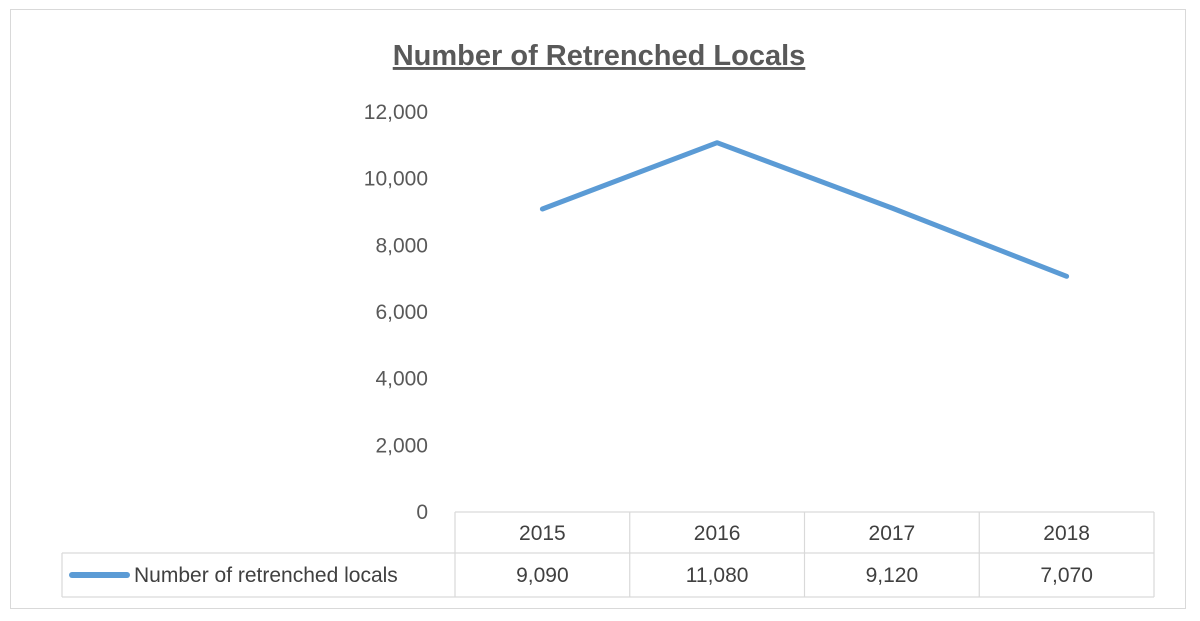 Image resolution: width=1200 pixels, height=621 pixels. What do you see at coordinates (717, 533) in the screenshot?
I see `category-label: 2016` at bounding box center [717, 533].